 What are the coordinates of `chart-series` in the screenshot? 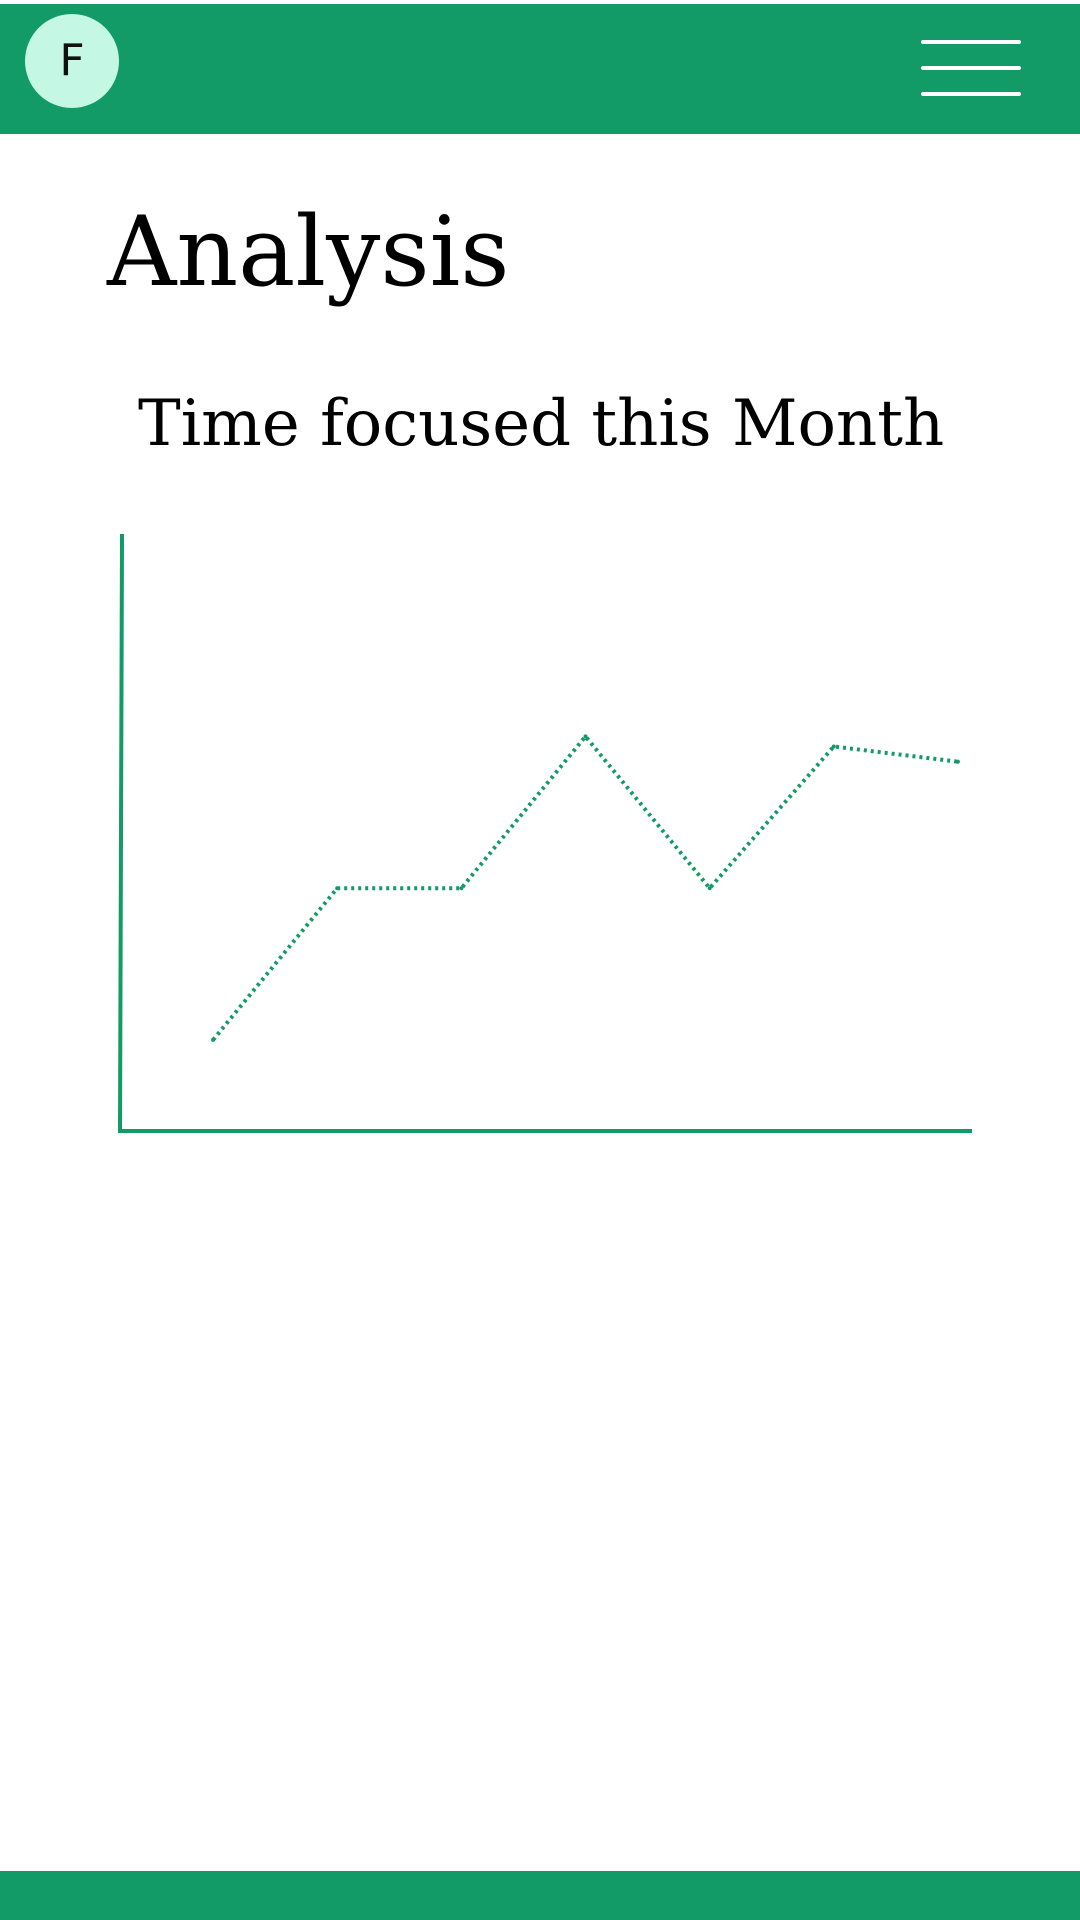 It's located at (585, 888).